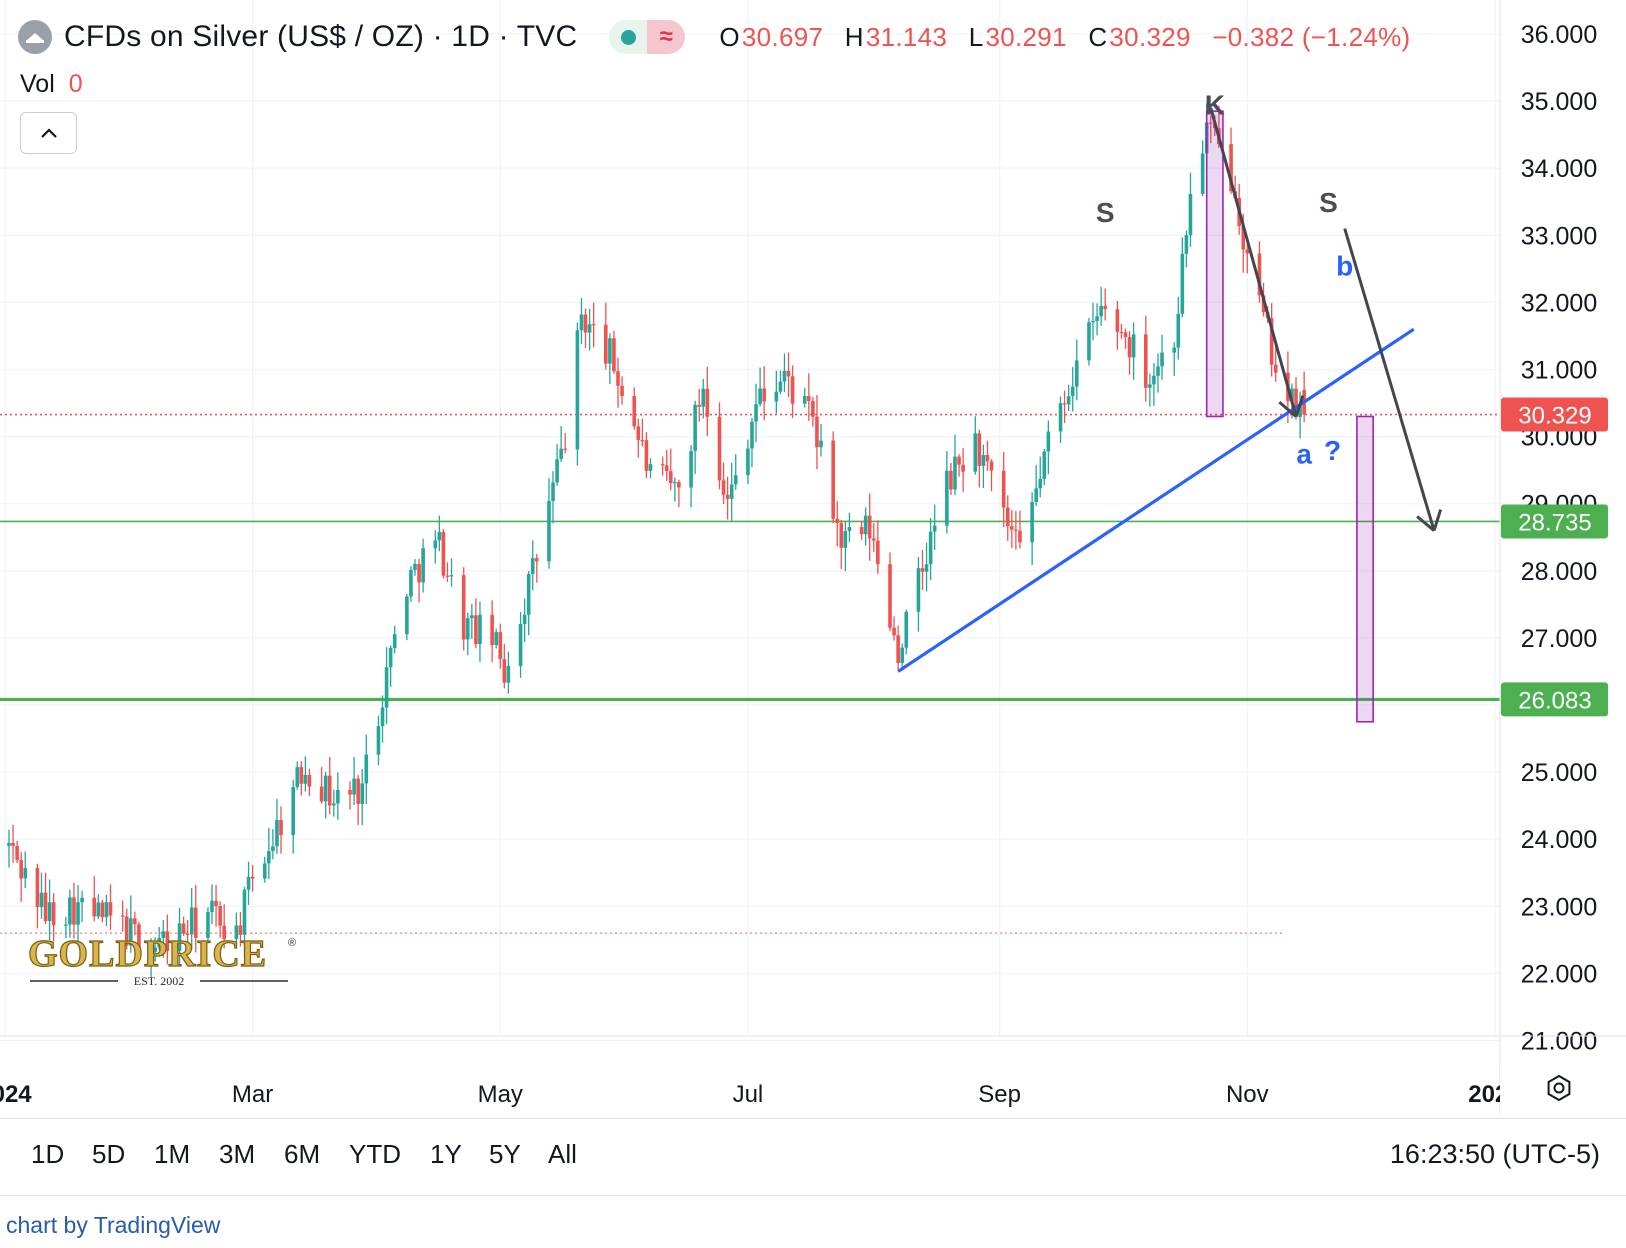 The height and width of the screenshot is (1248, 1626). I want to click on timeframe-all: All, so click(562, 1154).